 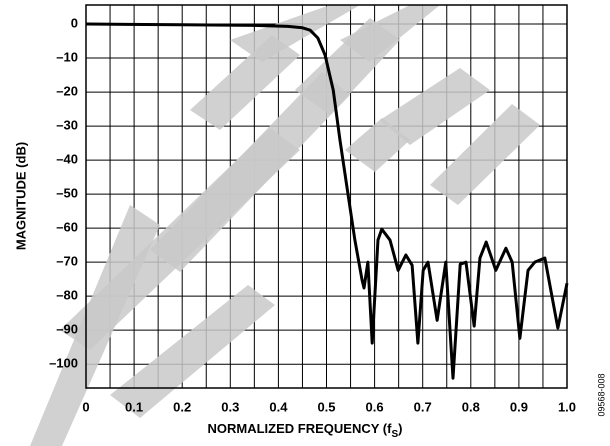 I want to click on x-tick-label: 0.2, so click(x=182, y=406).